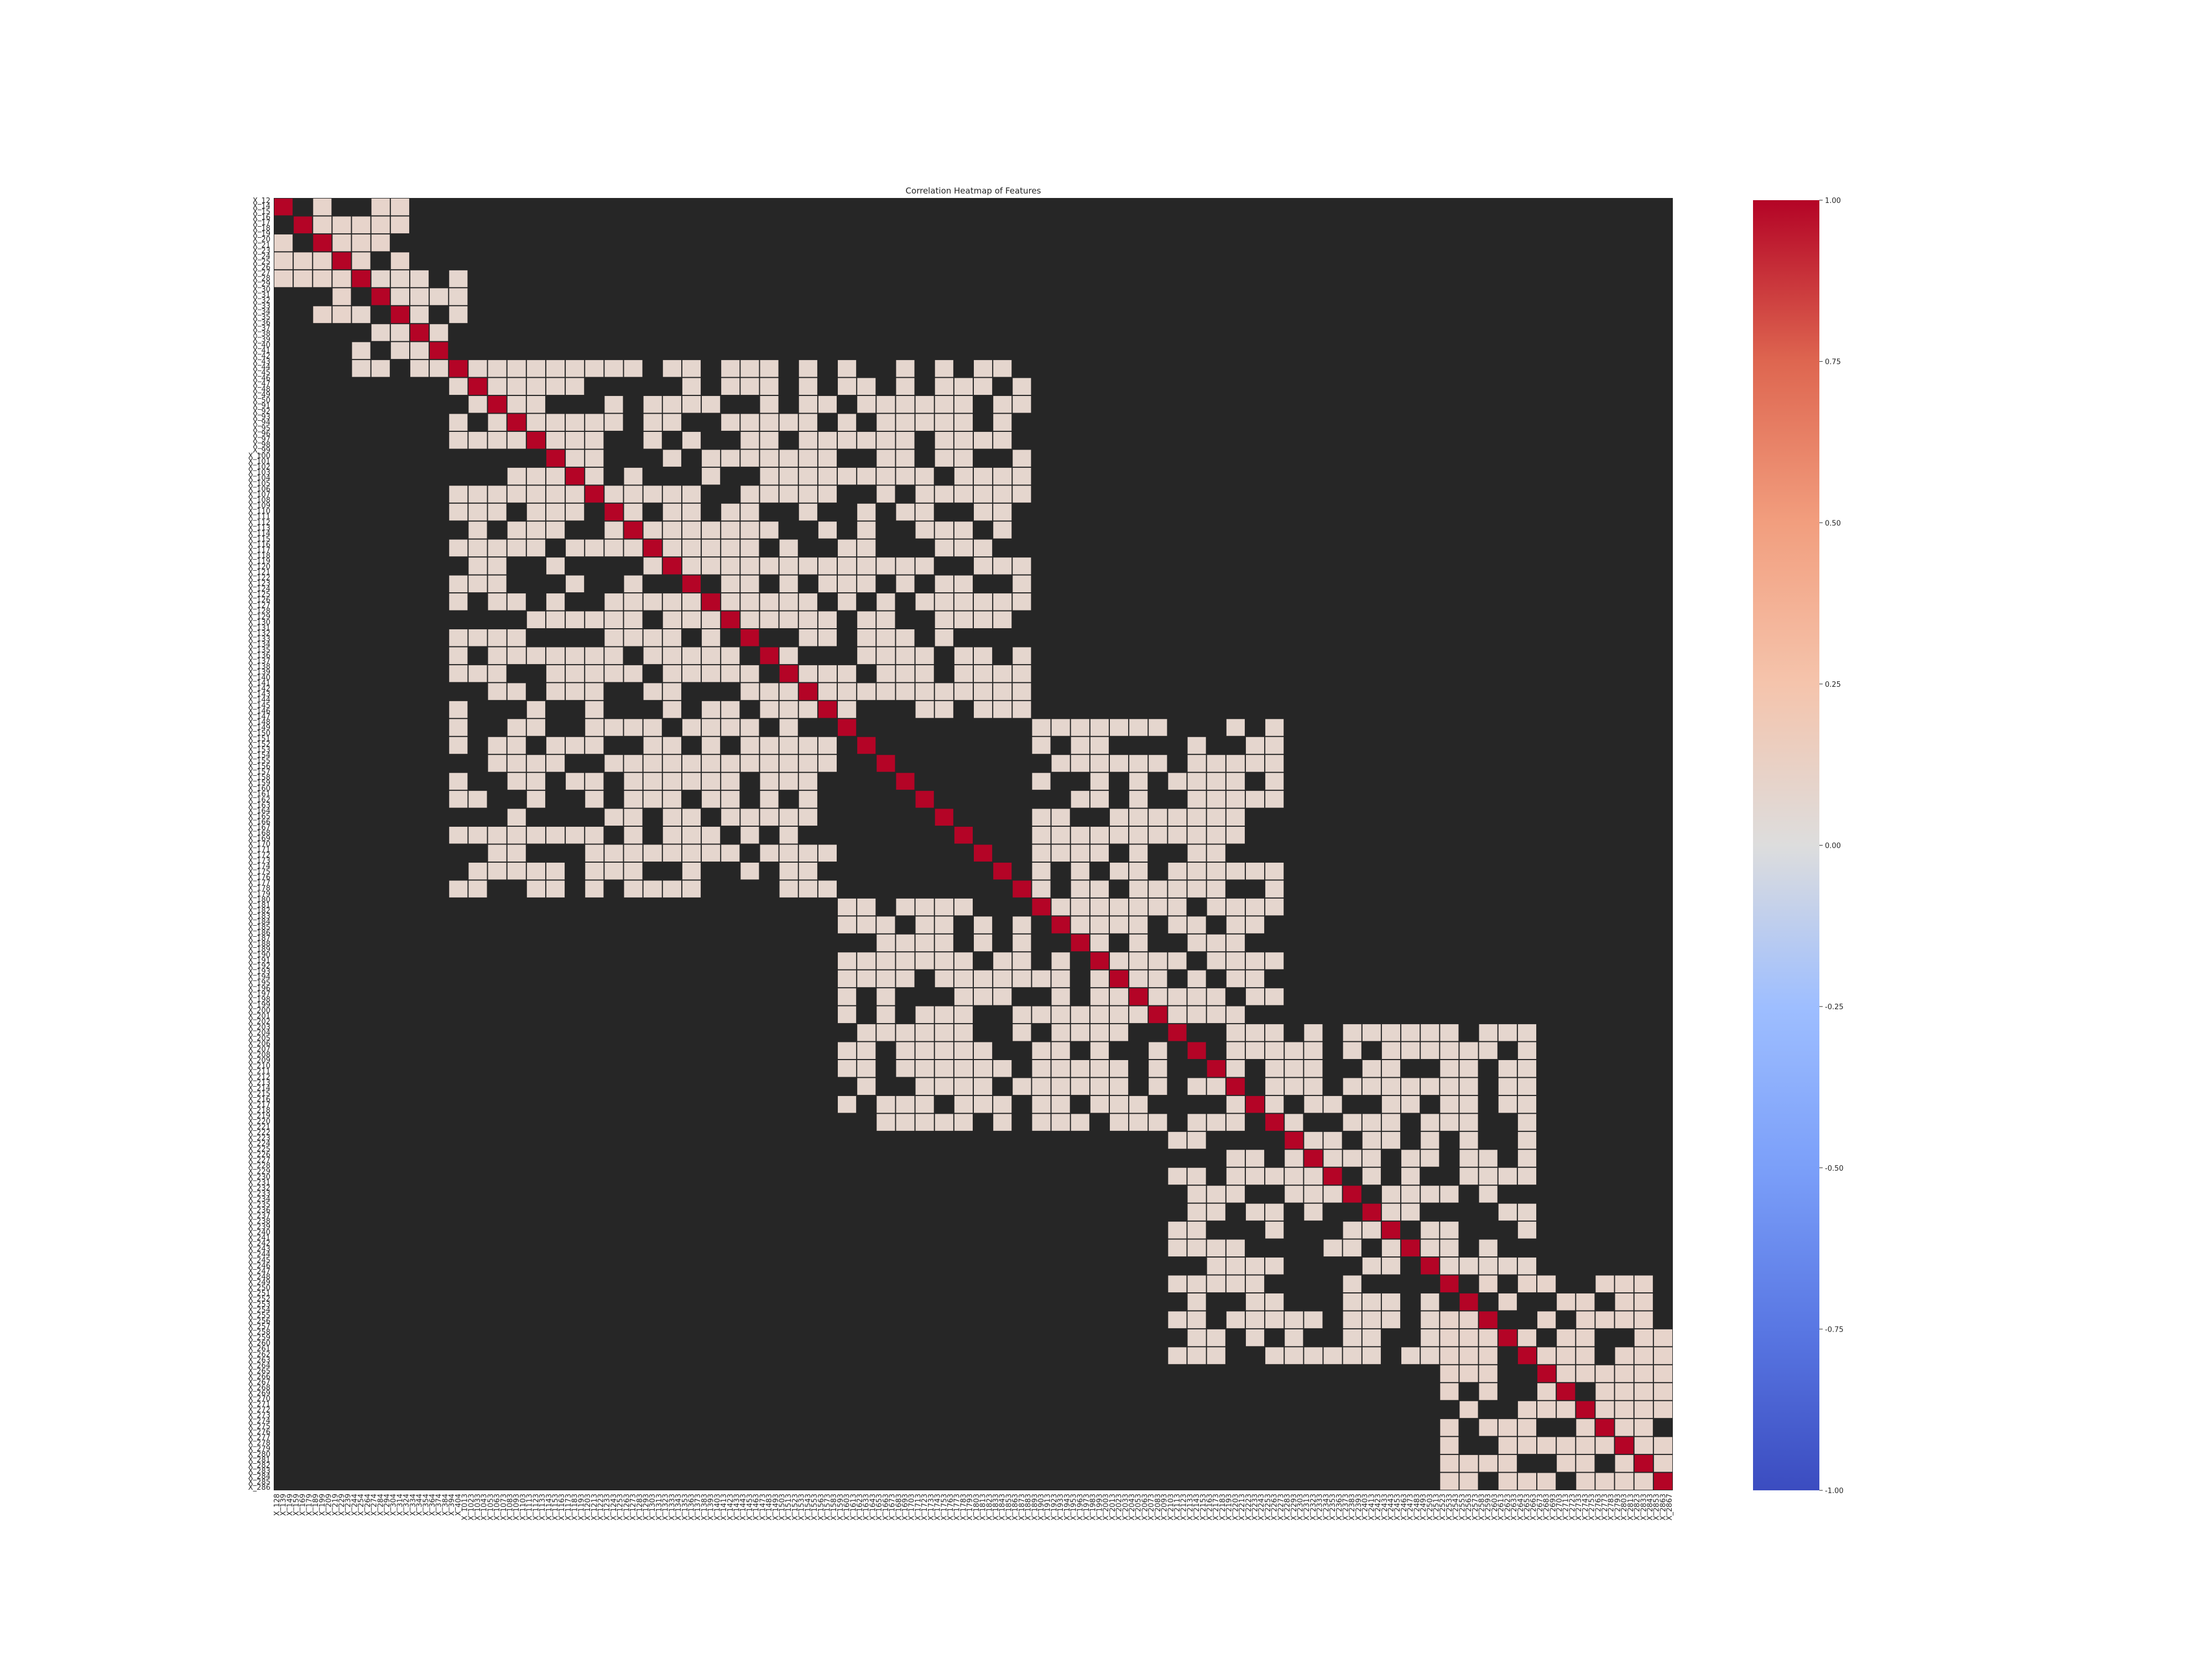 The width and height of the screenshot is (2212, 1659). What do you see at coordinates (259, 1150) in the screenshot?
I see `y-tick-label: X_225` at bounding box center [259, 1150].